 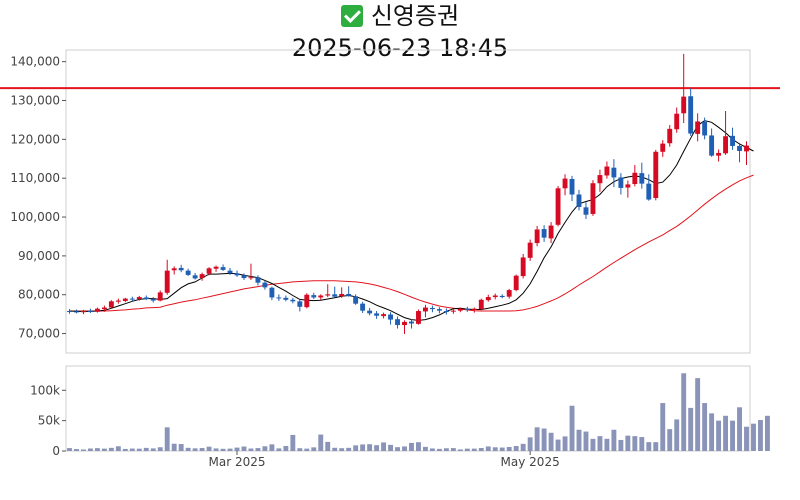 What do you see at coordinates (237, 462) in the screenshot?
I see `x-tick-label: Mar 2025` at bounding box center [237, 462].